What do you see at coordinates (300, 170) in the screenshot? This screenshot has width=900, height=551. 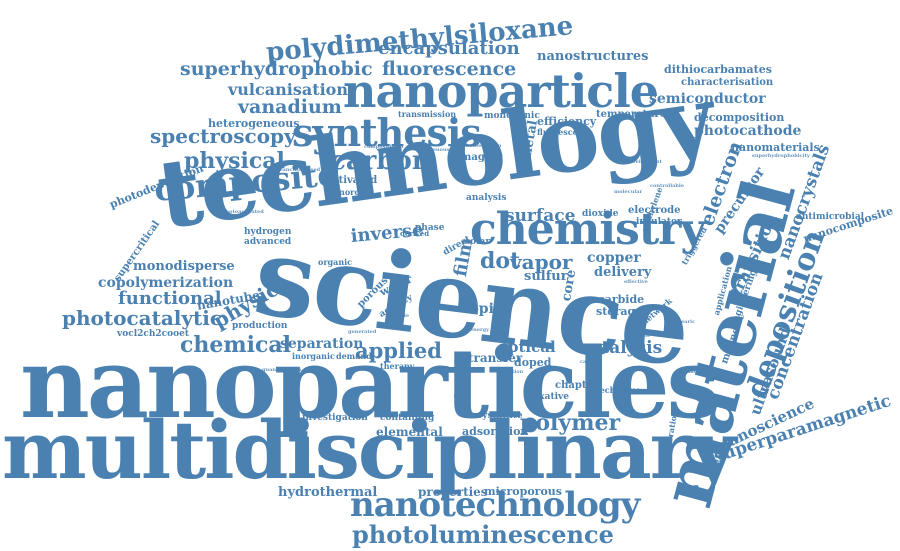 I see `word-functionalised: functionalised` at bounding box center [300, 170].